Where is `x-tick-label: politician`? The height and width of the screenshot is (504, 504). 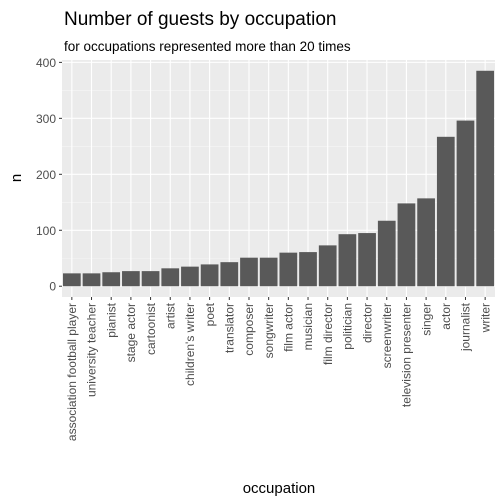 x-tick-label: politician is located at coordinates (348, 326).